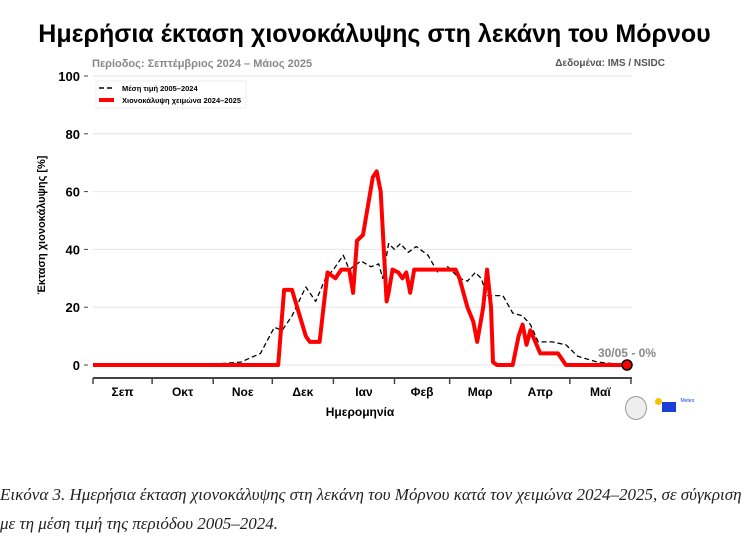 This screenshot has height=545, width=749. I want to click on m-icon, so click(669, 407).